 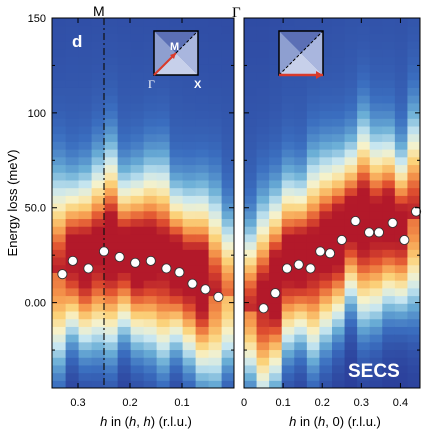 What do you see at coordinates (374, 371) in the screenshot?
I see `secs-label: SECS` at bounding box center [374, 371].